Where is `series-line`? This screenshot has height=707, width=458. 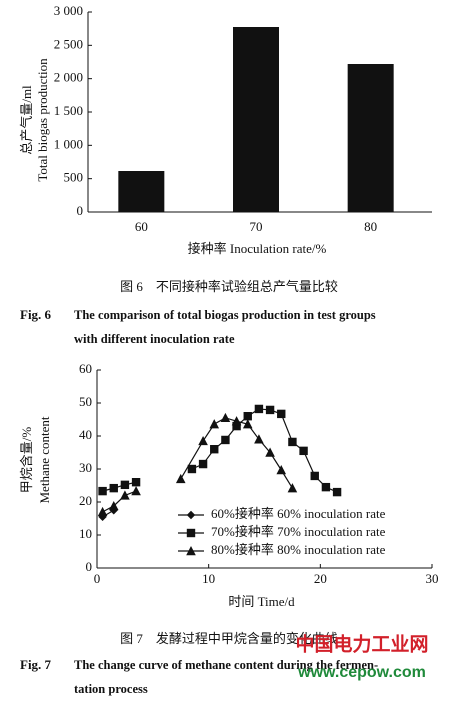 series-line is located at coordinates (197, 465).